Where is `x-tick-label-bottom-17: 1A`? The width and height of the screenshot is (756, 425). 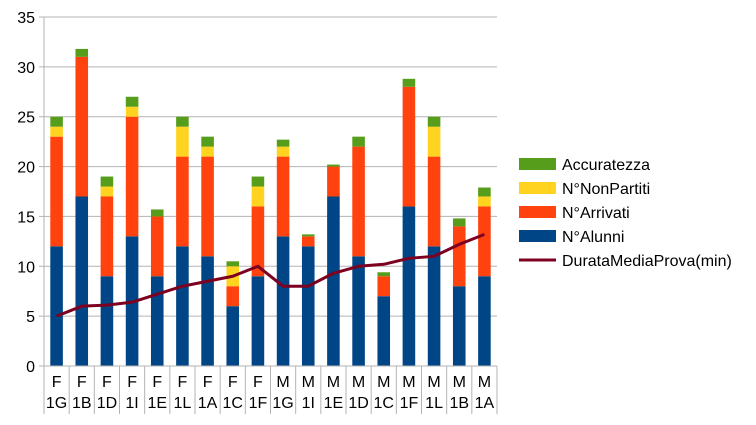
x-tick-label-bottom-17: 1A is located at coordinates (485, 403).